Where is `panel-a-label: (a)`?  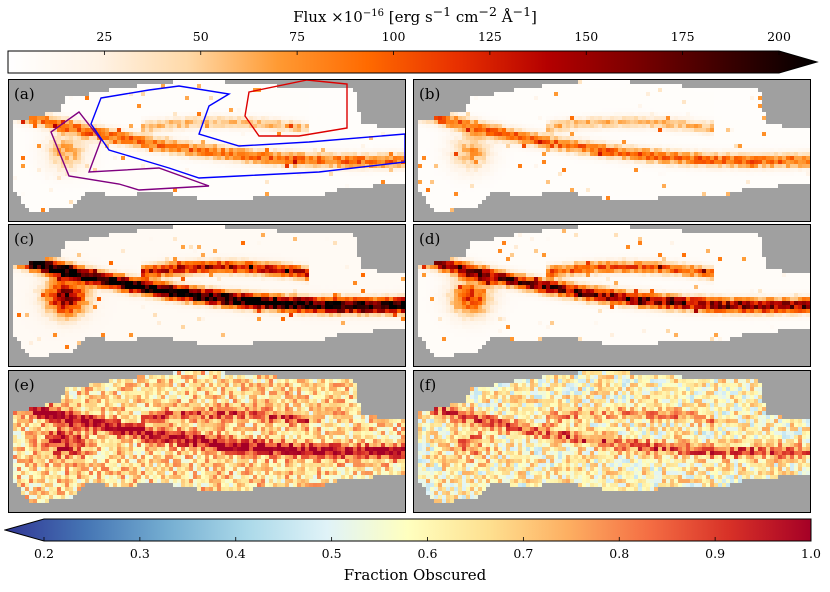 panel-a-label: (a) is located at coordinates (24, 94).